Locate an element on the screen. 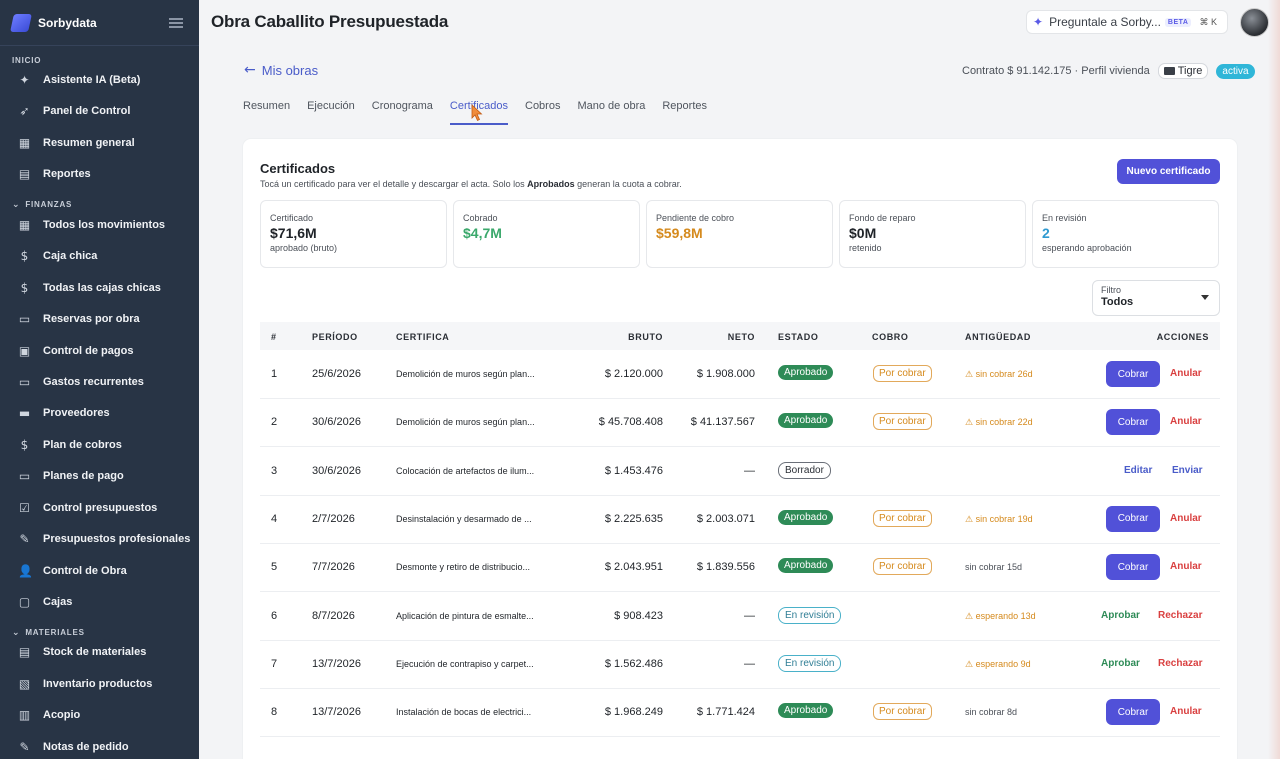 The width and height of the screenshot is (1280, 759). sidebar-item-reportes: ▤ Reportes is located at coordinates (99, 174).